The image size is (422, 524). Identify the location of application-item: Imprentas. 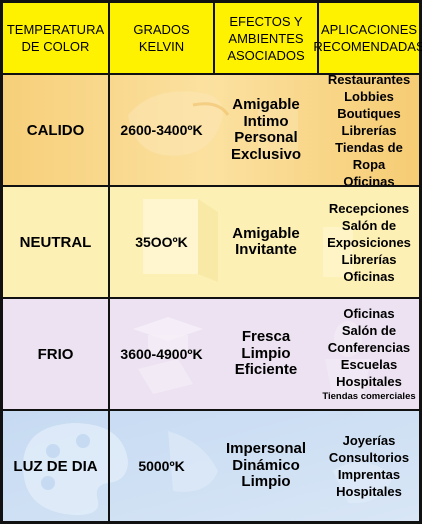
(369, 474).